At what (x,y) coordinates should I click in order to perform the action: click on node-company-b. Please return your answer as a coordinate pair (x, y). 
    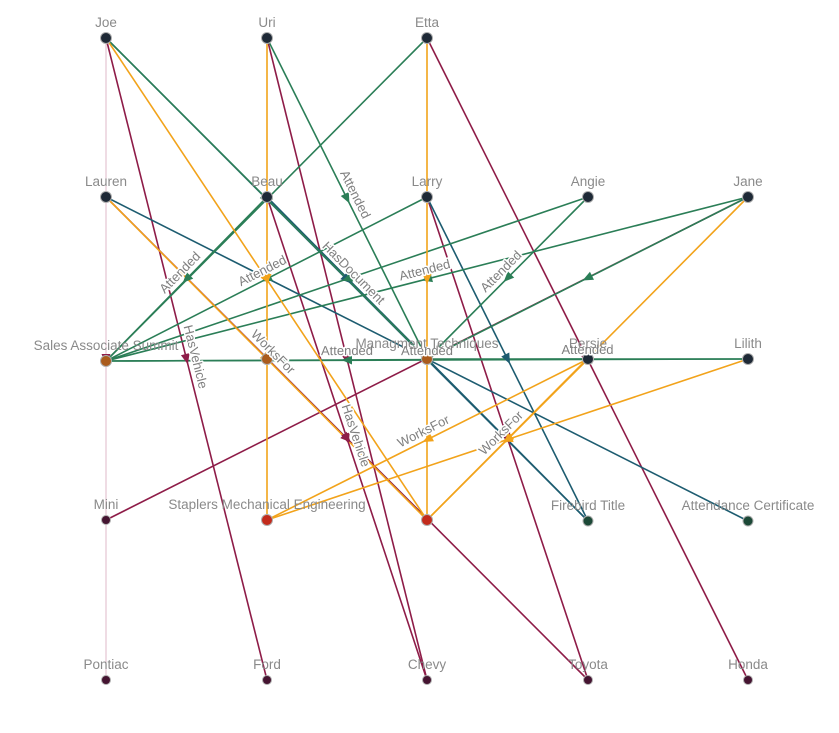
    Looking at the image, I should click on (427, 520).